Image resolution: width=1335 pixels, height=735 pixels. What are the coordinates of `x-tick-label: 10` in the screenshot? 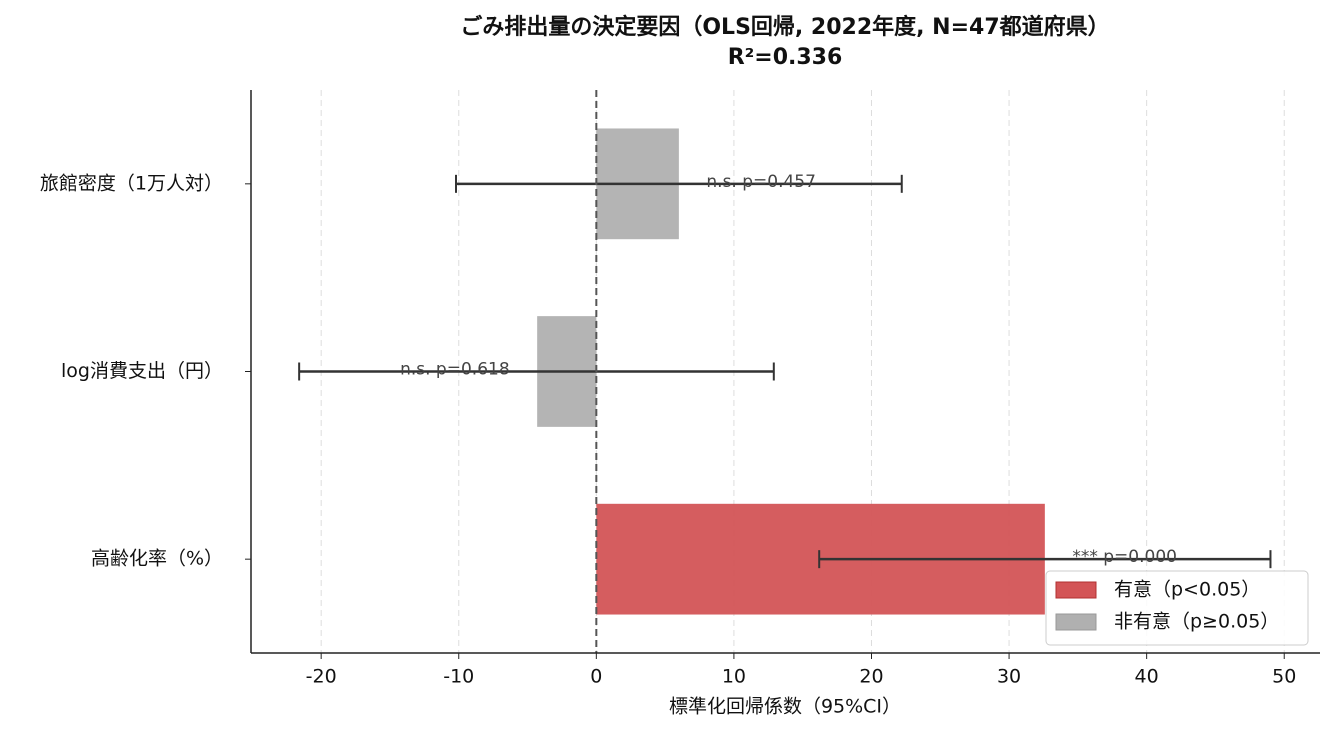 It's located at (734, 677).